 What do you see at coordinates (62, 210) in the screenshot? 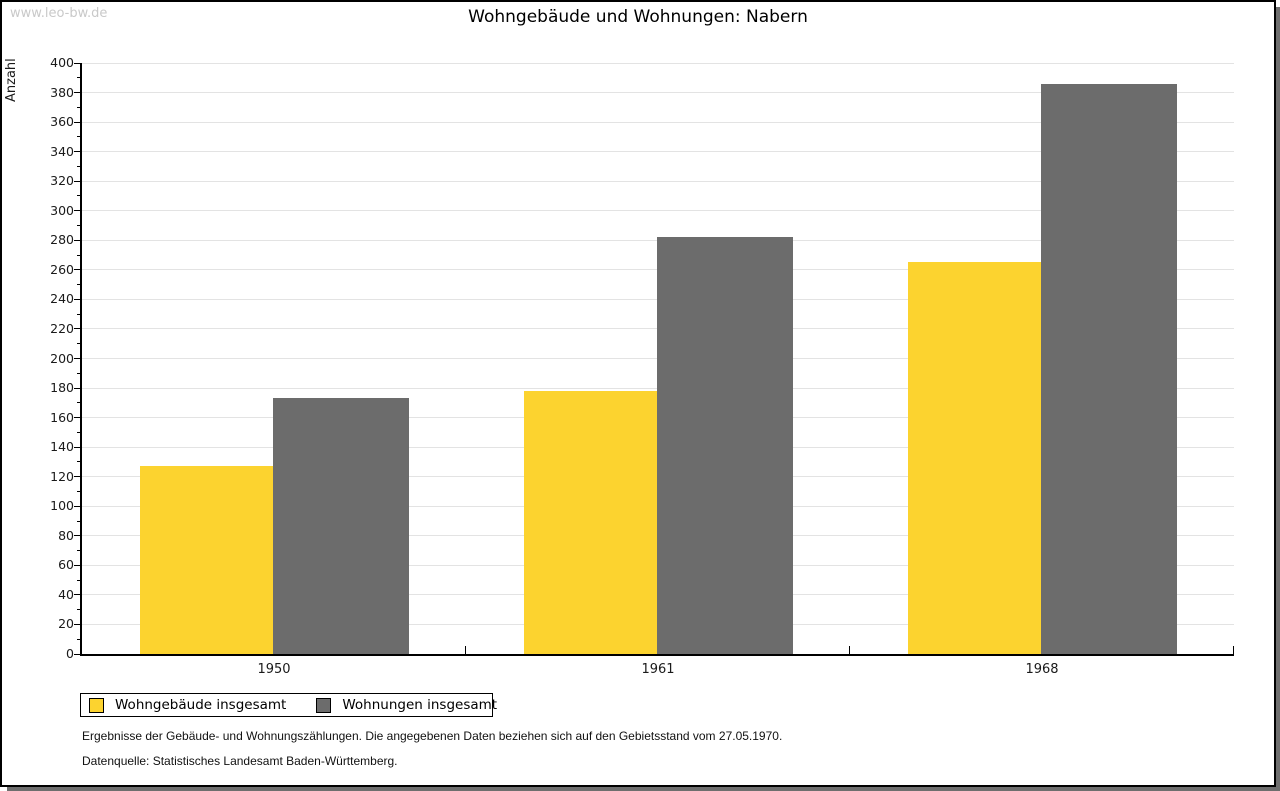
I see `y-tick-label: 300` at bounding box center [62, 210].